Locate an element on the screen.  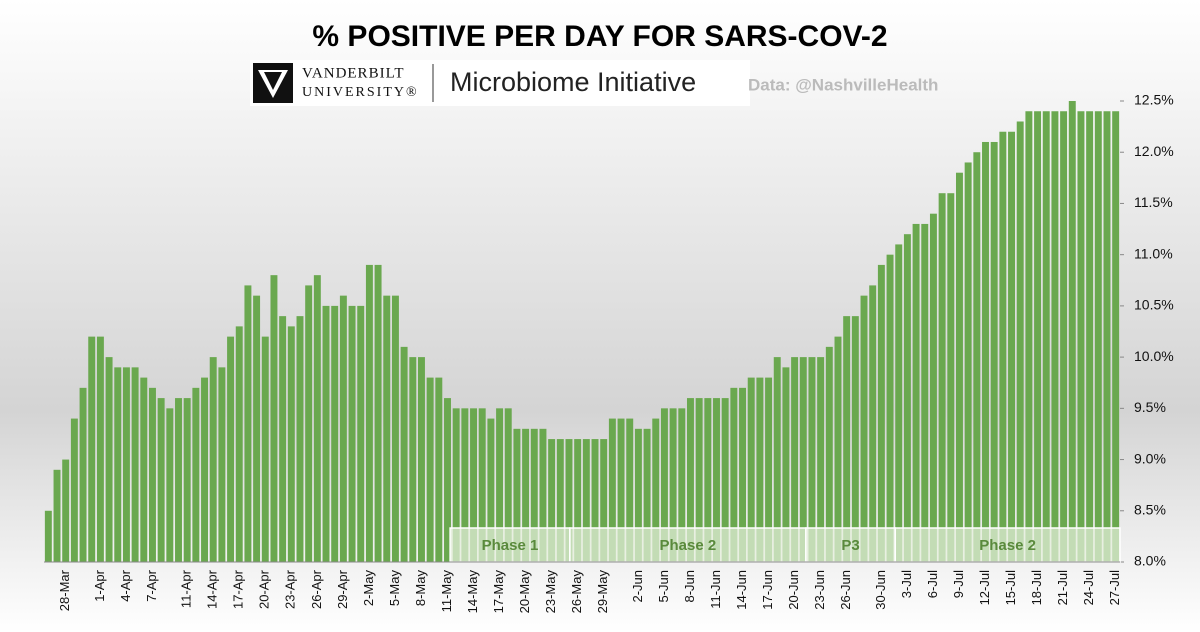
x-tick-label: 28-Mar is located at coordinates (64, 590).